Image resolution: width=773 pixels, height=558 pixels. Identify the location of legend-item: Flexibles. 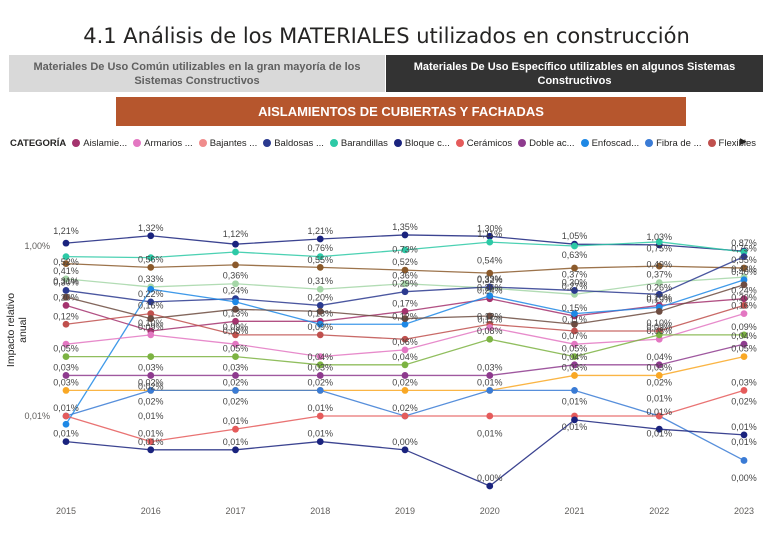
(732, 143).